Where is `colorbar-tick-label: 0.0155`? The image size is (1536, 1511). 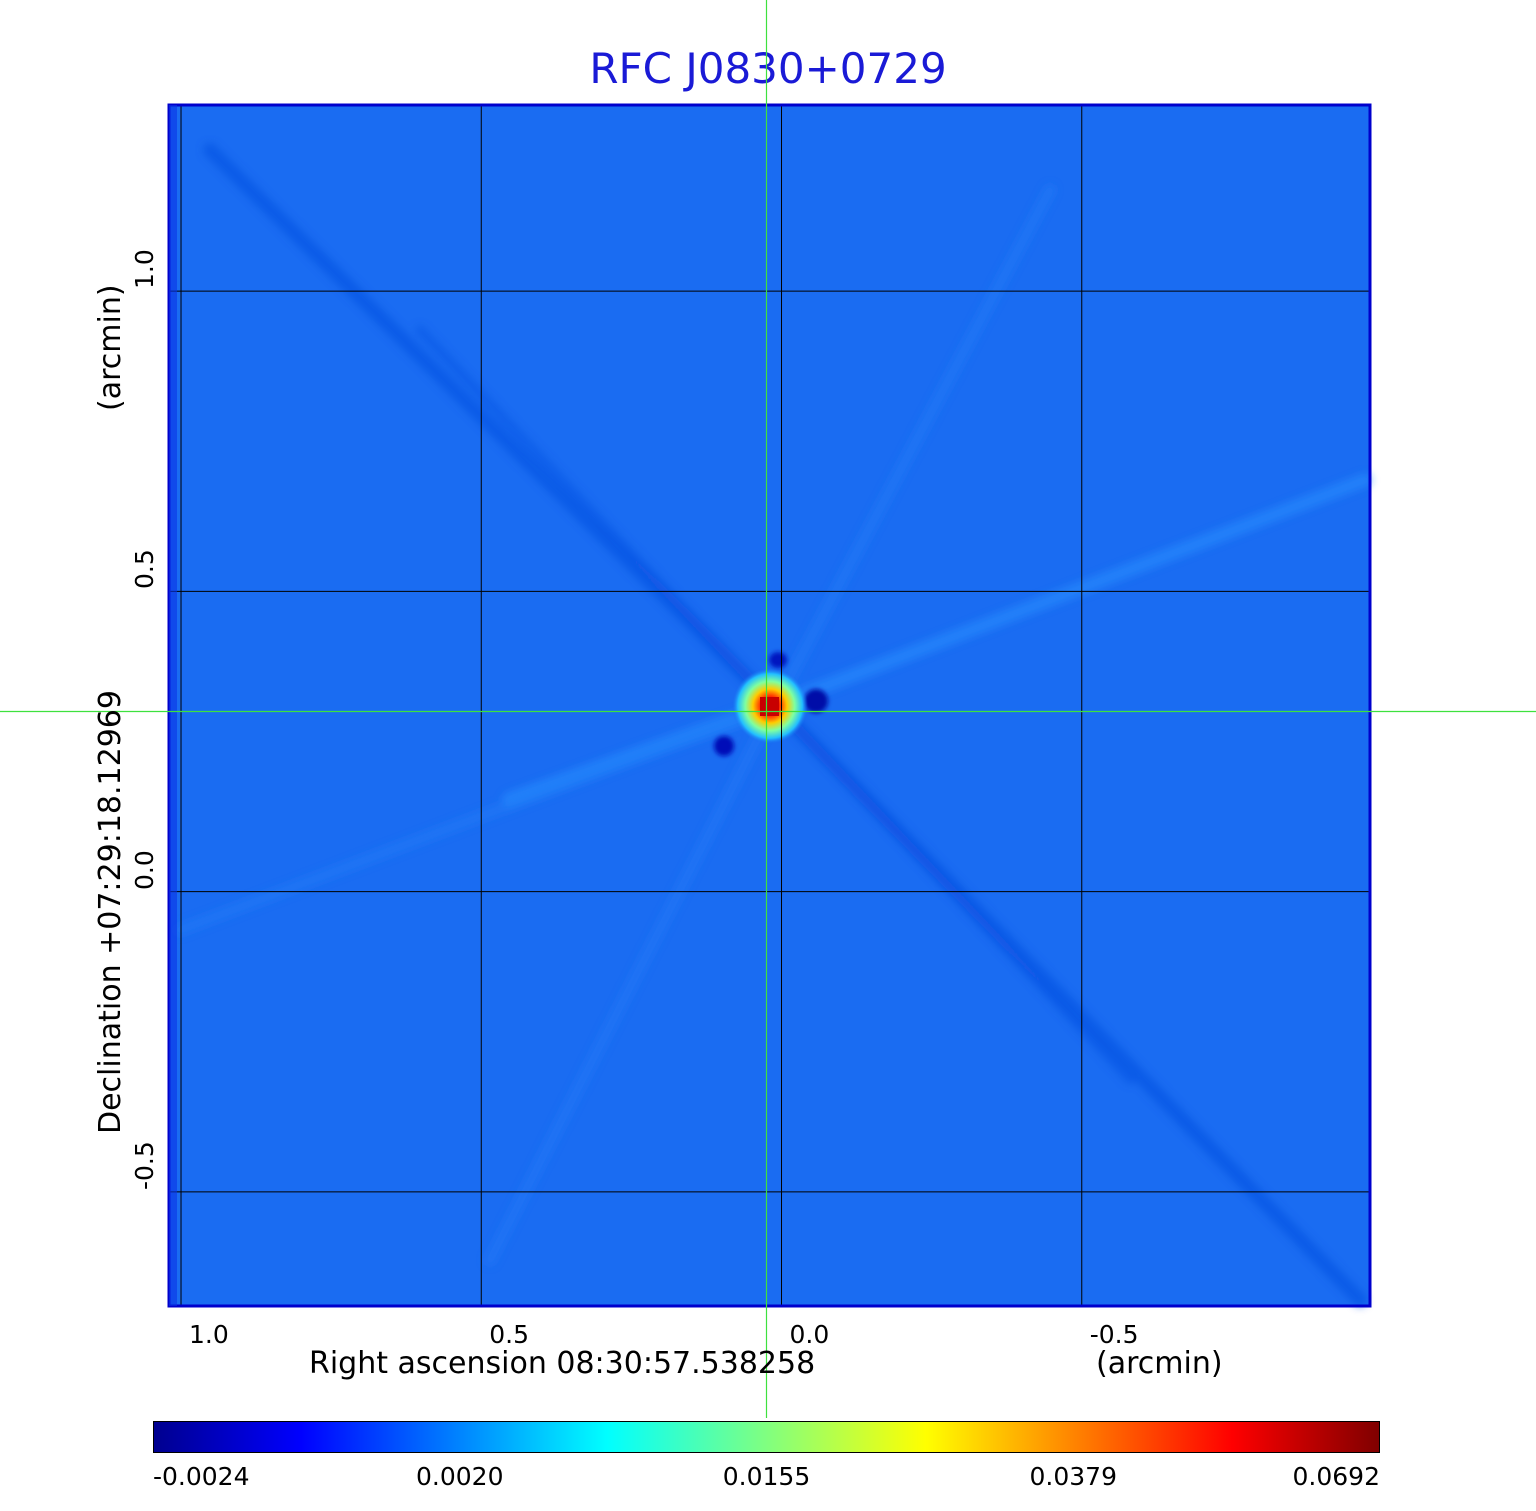 colorbar-tick-label: 0.0155 is located at coordinates (766, 1476).